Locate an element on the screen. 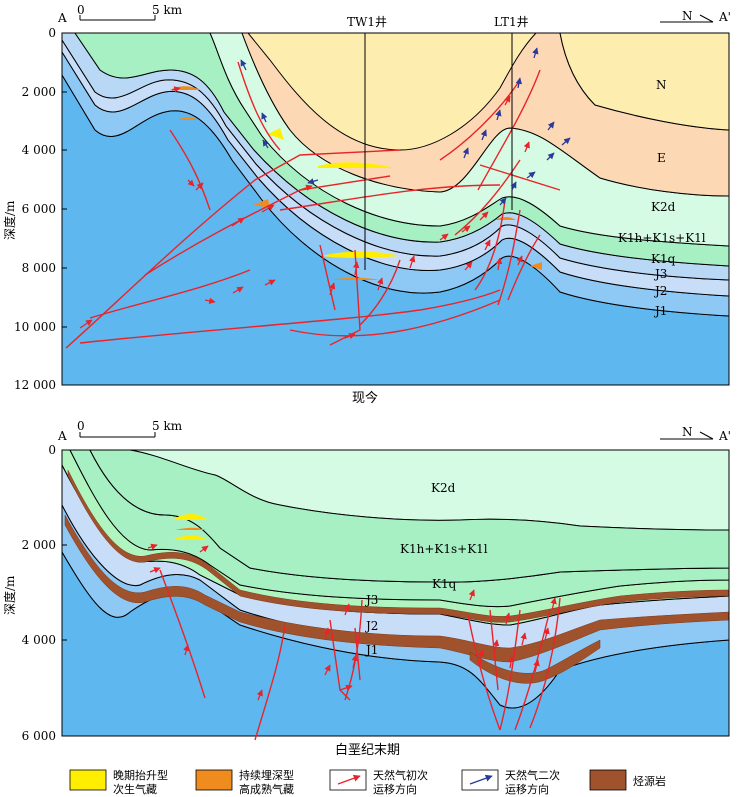  bottom-faults is located at coordinates (360, 655).